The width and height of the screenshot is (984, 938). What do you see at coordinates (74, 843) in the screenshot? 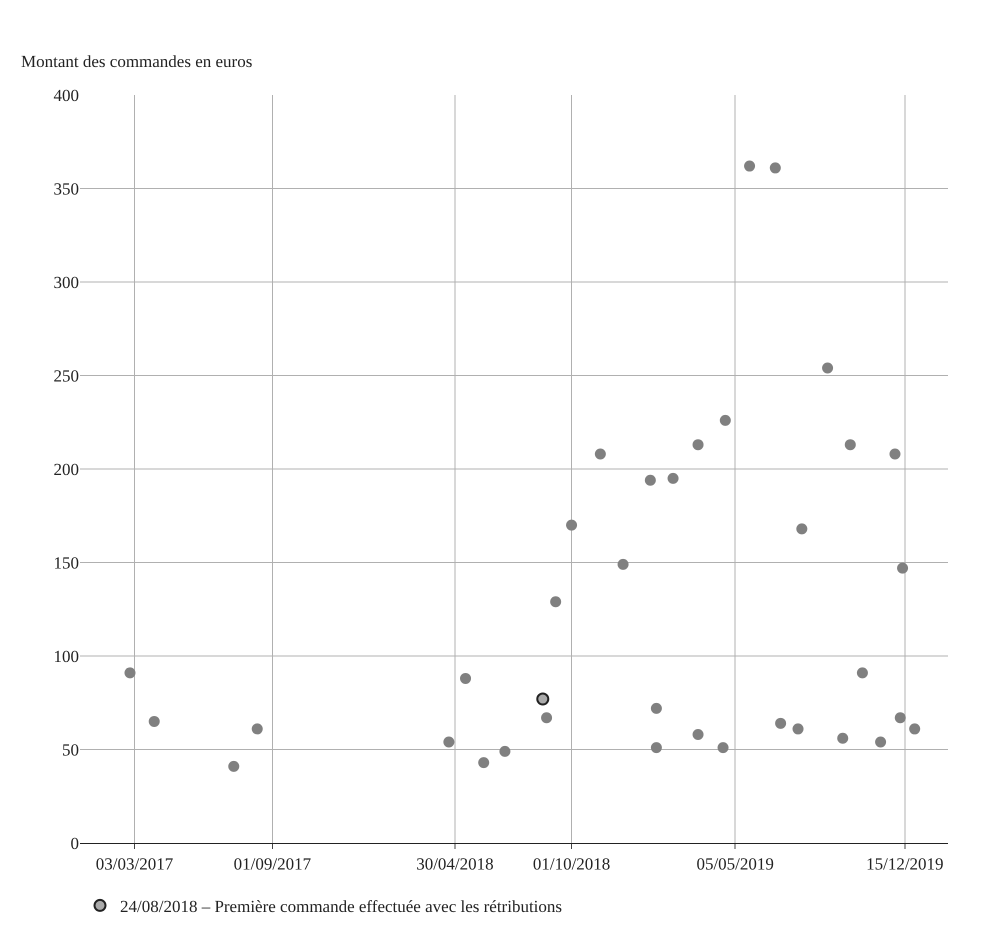
I see `y-tick-label: 0` at bounding box center [74, 843].